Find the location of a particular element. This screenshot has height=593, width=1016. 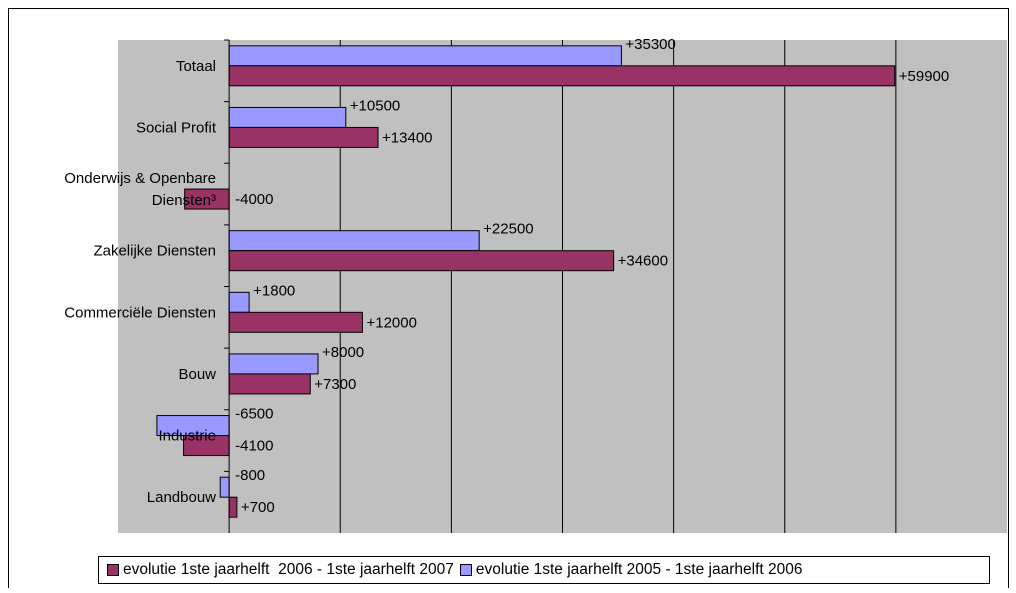

data-label: -4000 is located at coordinates (254, 199).